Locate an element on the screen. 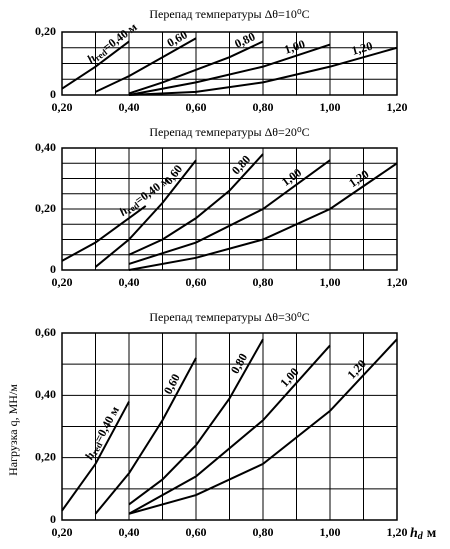 The image size is (450, 549). chart-title: Перепад температуры Δθ=20⁰C is located at coordinates (229, 132).